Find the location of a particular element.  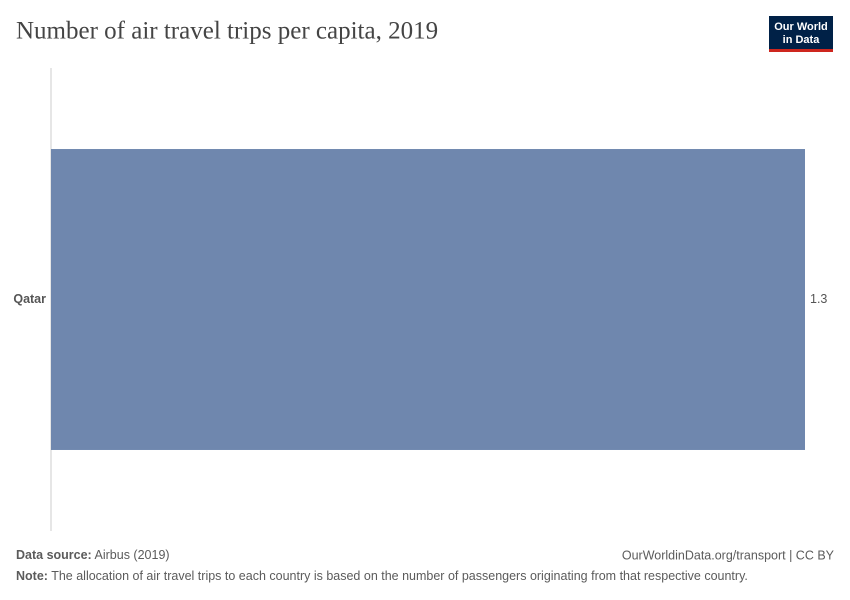

source-link: OurWorldinData.org/transport | CC BY is located at coordinates (728, 555).